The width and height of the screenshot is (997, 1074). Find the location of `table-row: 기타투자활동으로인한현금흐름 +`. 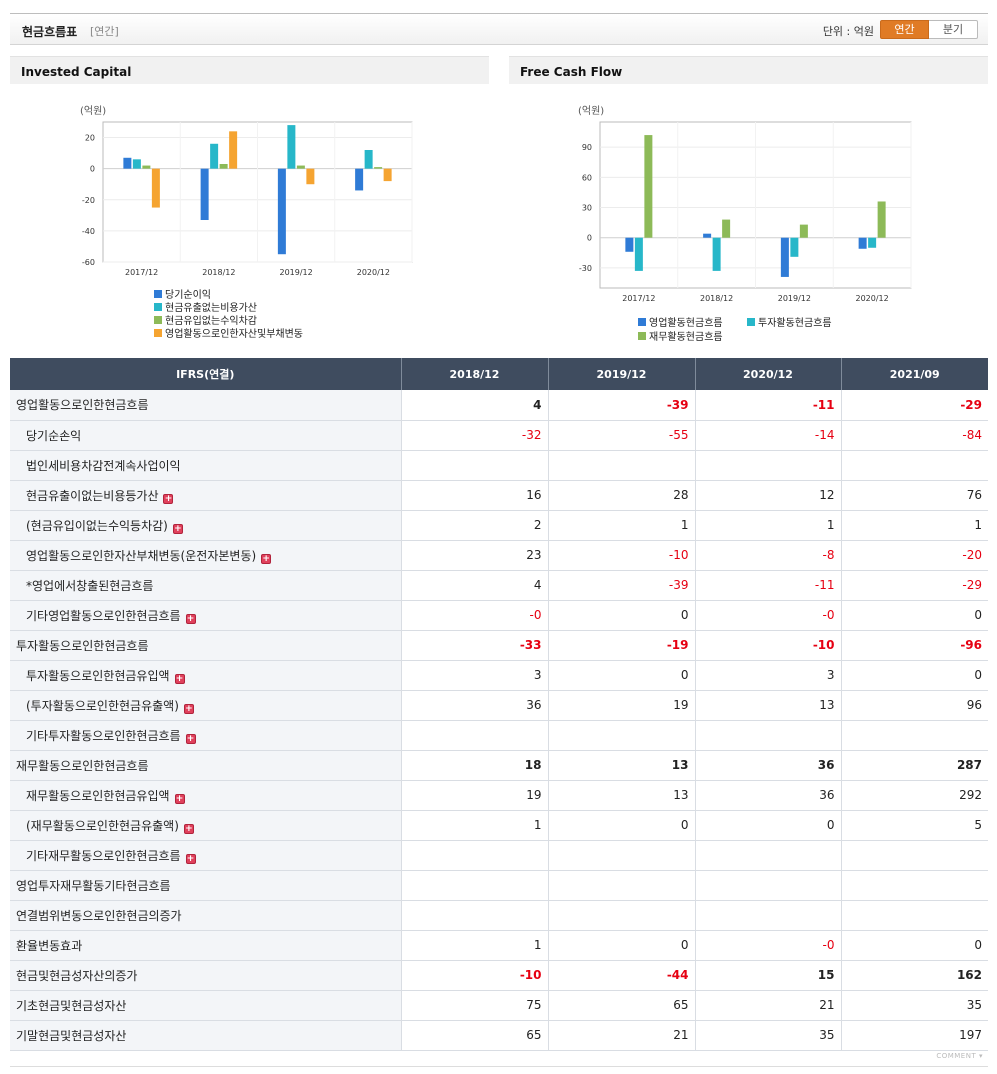

table-row: 기타투자활동으로인한현금흐름 + is located at coordinates (499, 735).